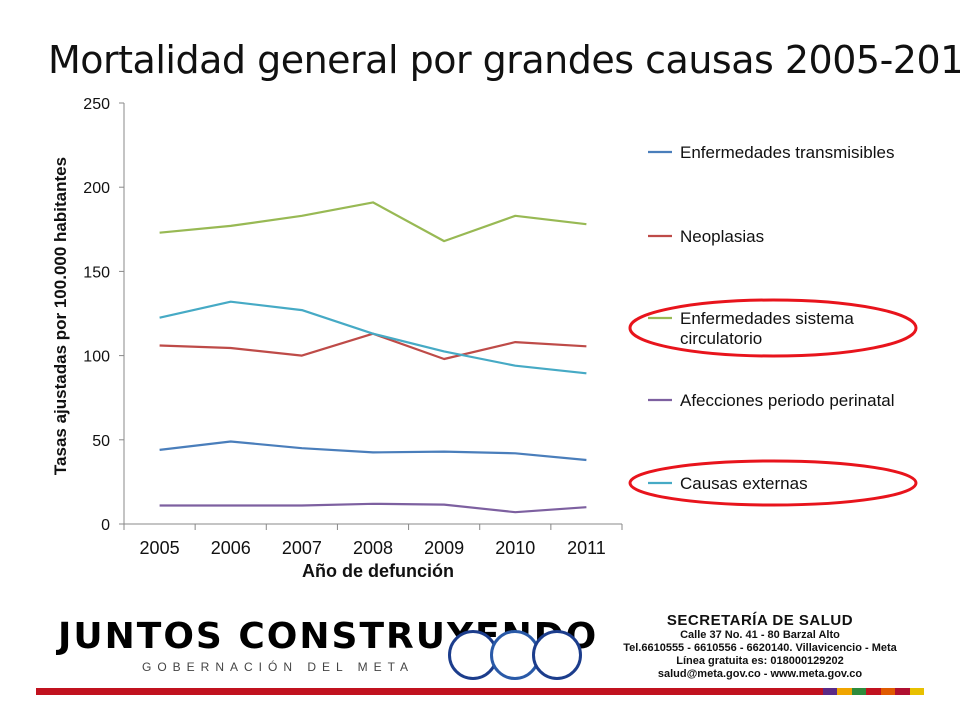 The width and height of the screenshot is (960, 720). What do you see at coordinates (787, 152) in the screenshot?
I see `legend-label-1: Enfermedades transmisibles` at bounding box center [787, 152].